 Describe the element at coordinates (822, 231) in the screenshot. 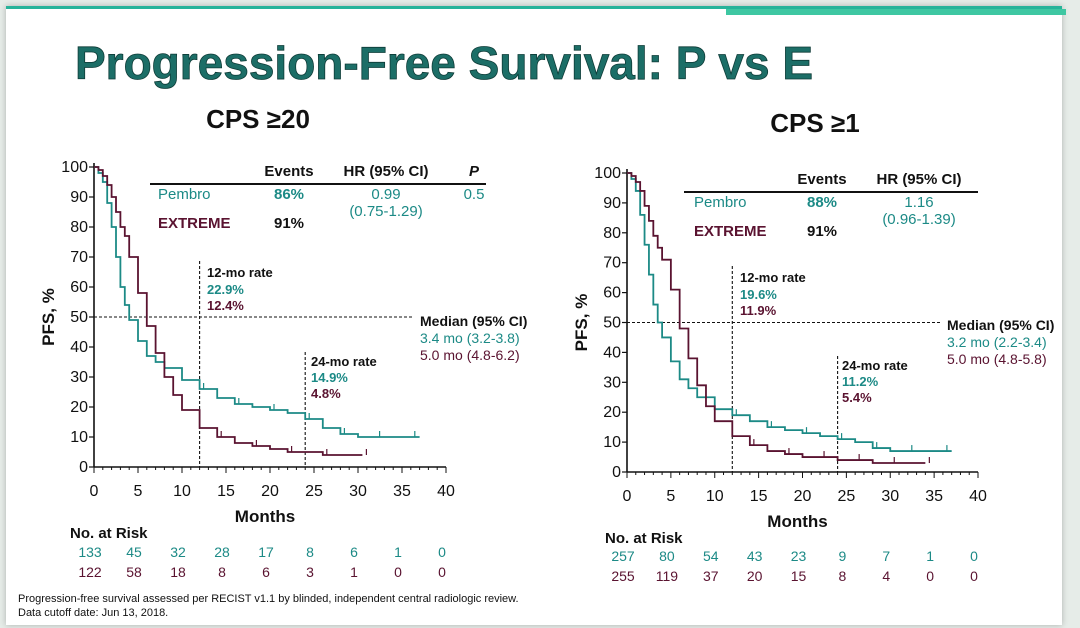

I see `extreme-events: 91%` at that location.